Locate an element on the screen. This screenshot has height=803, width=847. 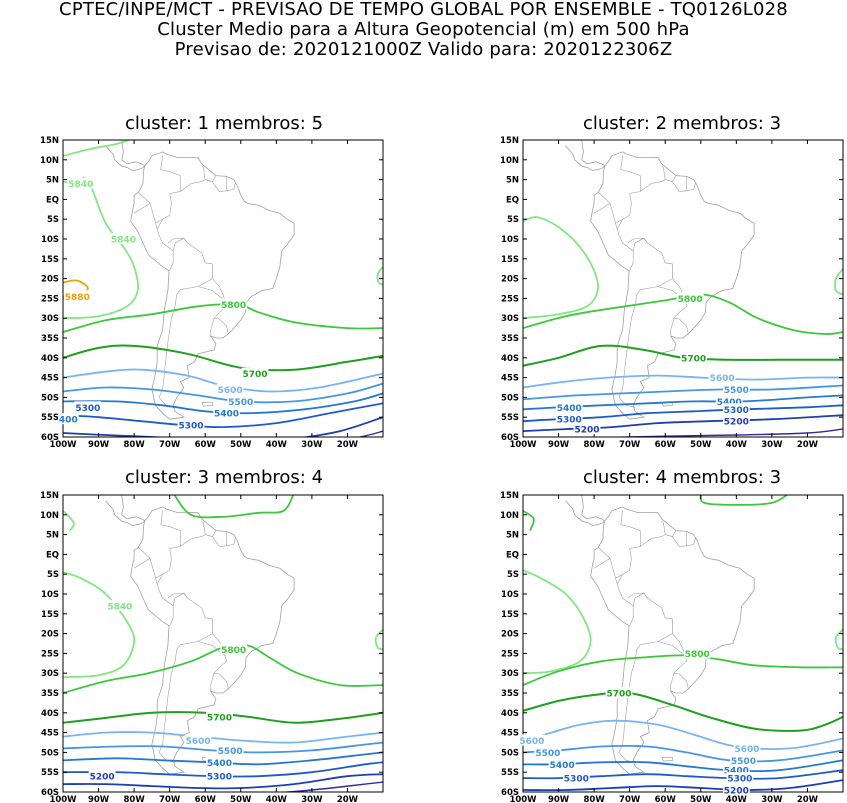
lat-tick-label: 15S is located at coordinates (510, 615).